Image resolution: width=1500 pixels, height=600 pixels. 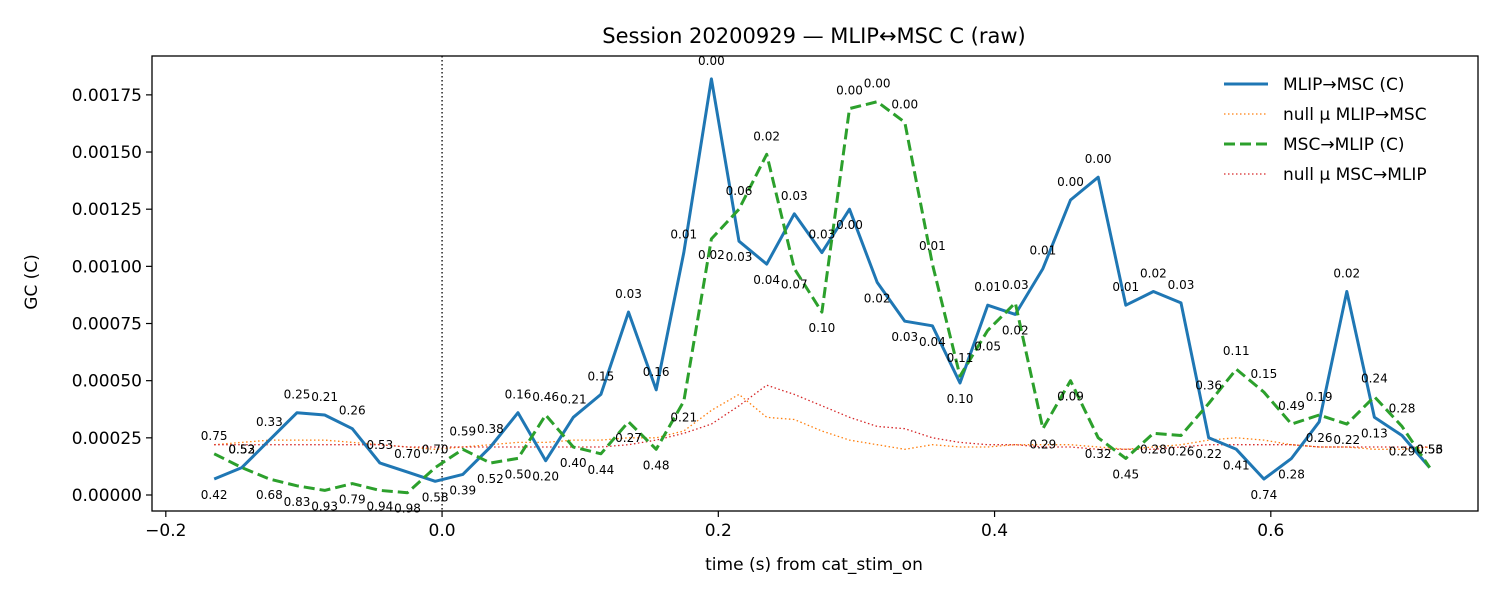 I want to click on p-value-label: 0.45, so click(x=1125, y=474).